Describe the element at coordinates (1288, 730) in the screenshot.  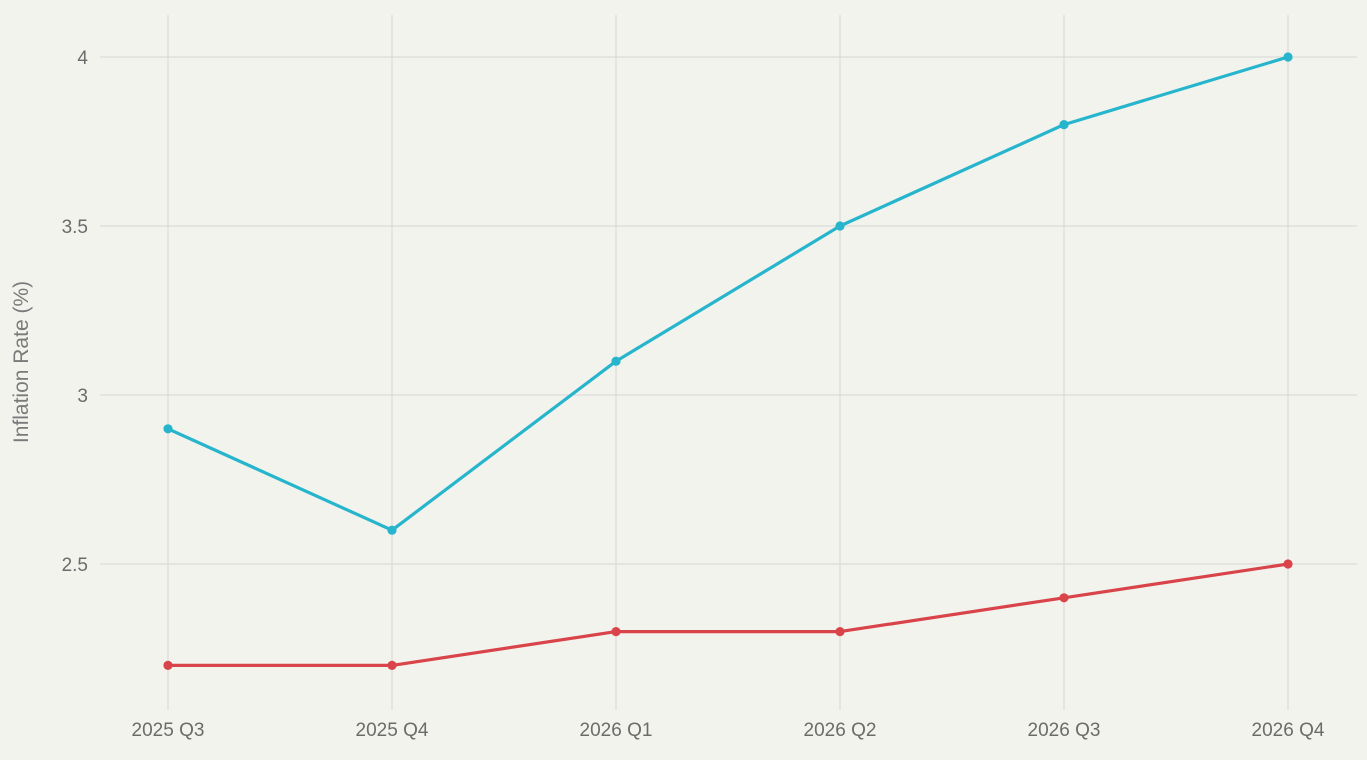
I see `x-tick-label: 2026 Q4` at that location.